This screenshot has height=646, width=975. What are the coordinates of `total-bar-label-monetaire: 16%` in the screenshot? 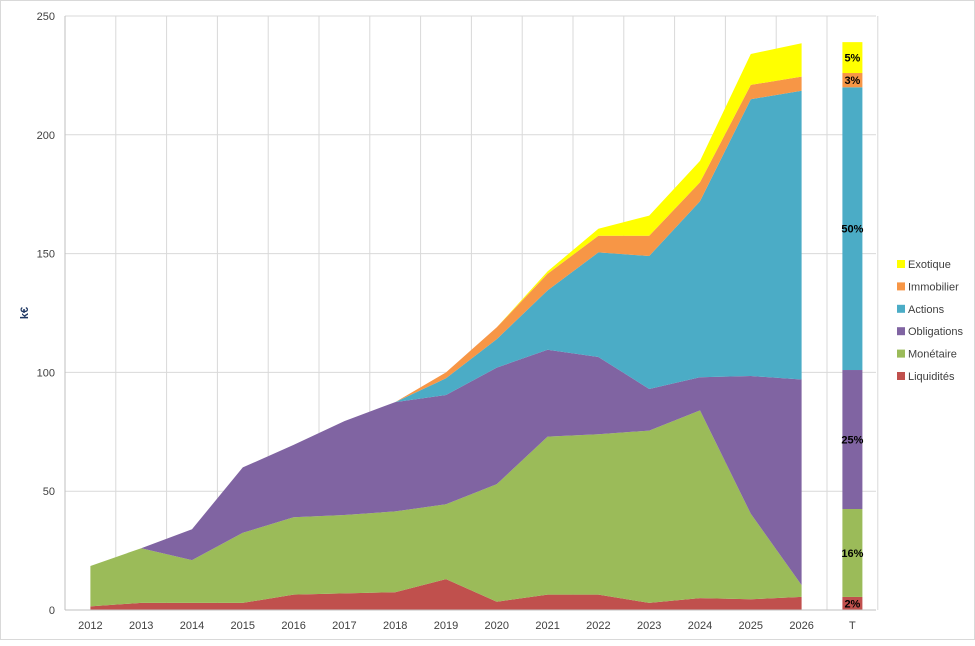 It's located at (852, 554).